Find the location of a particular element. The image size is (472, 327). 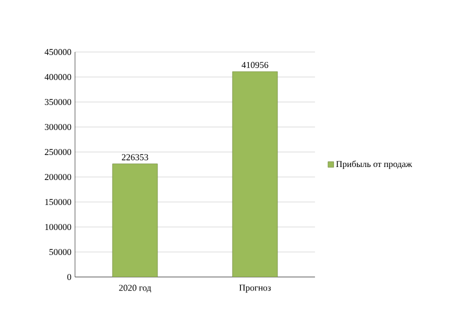

y-tick-label: 400000 is located at coordinates (58, 77).